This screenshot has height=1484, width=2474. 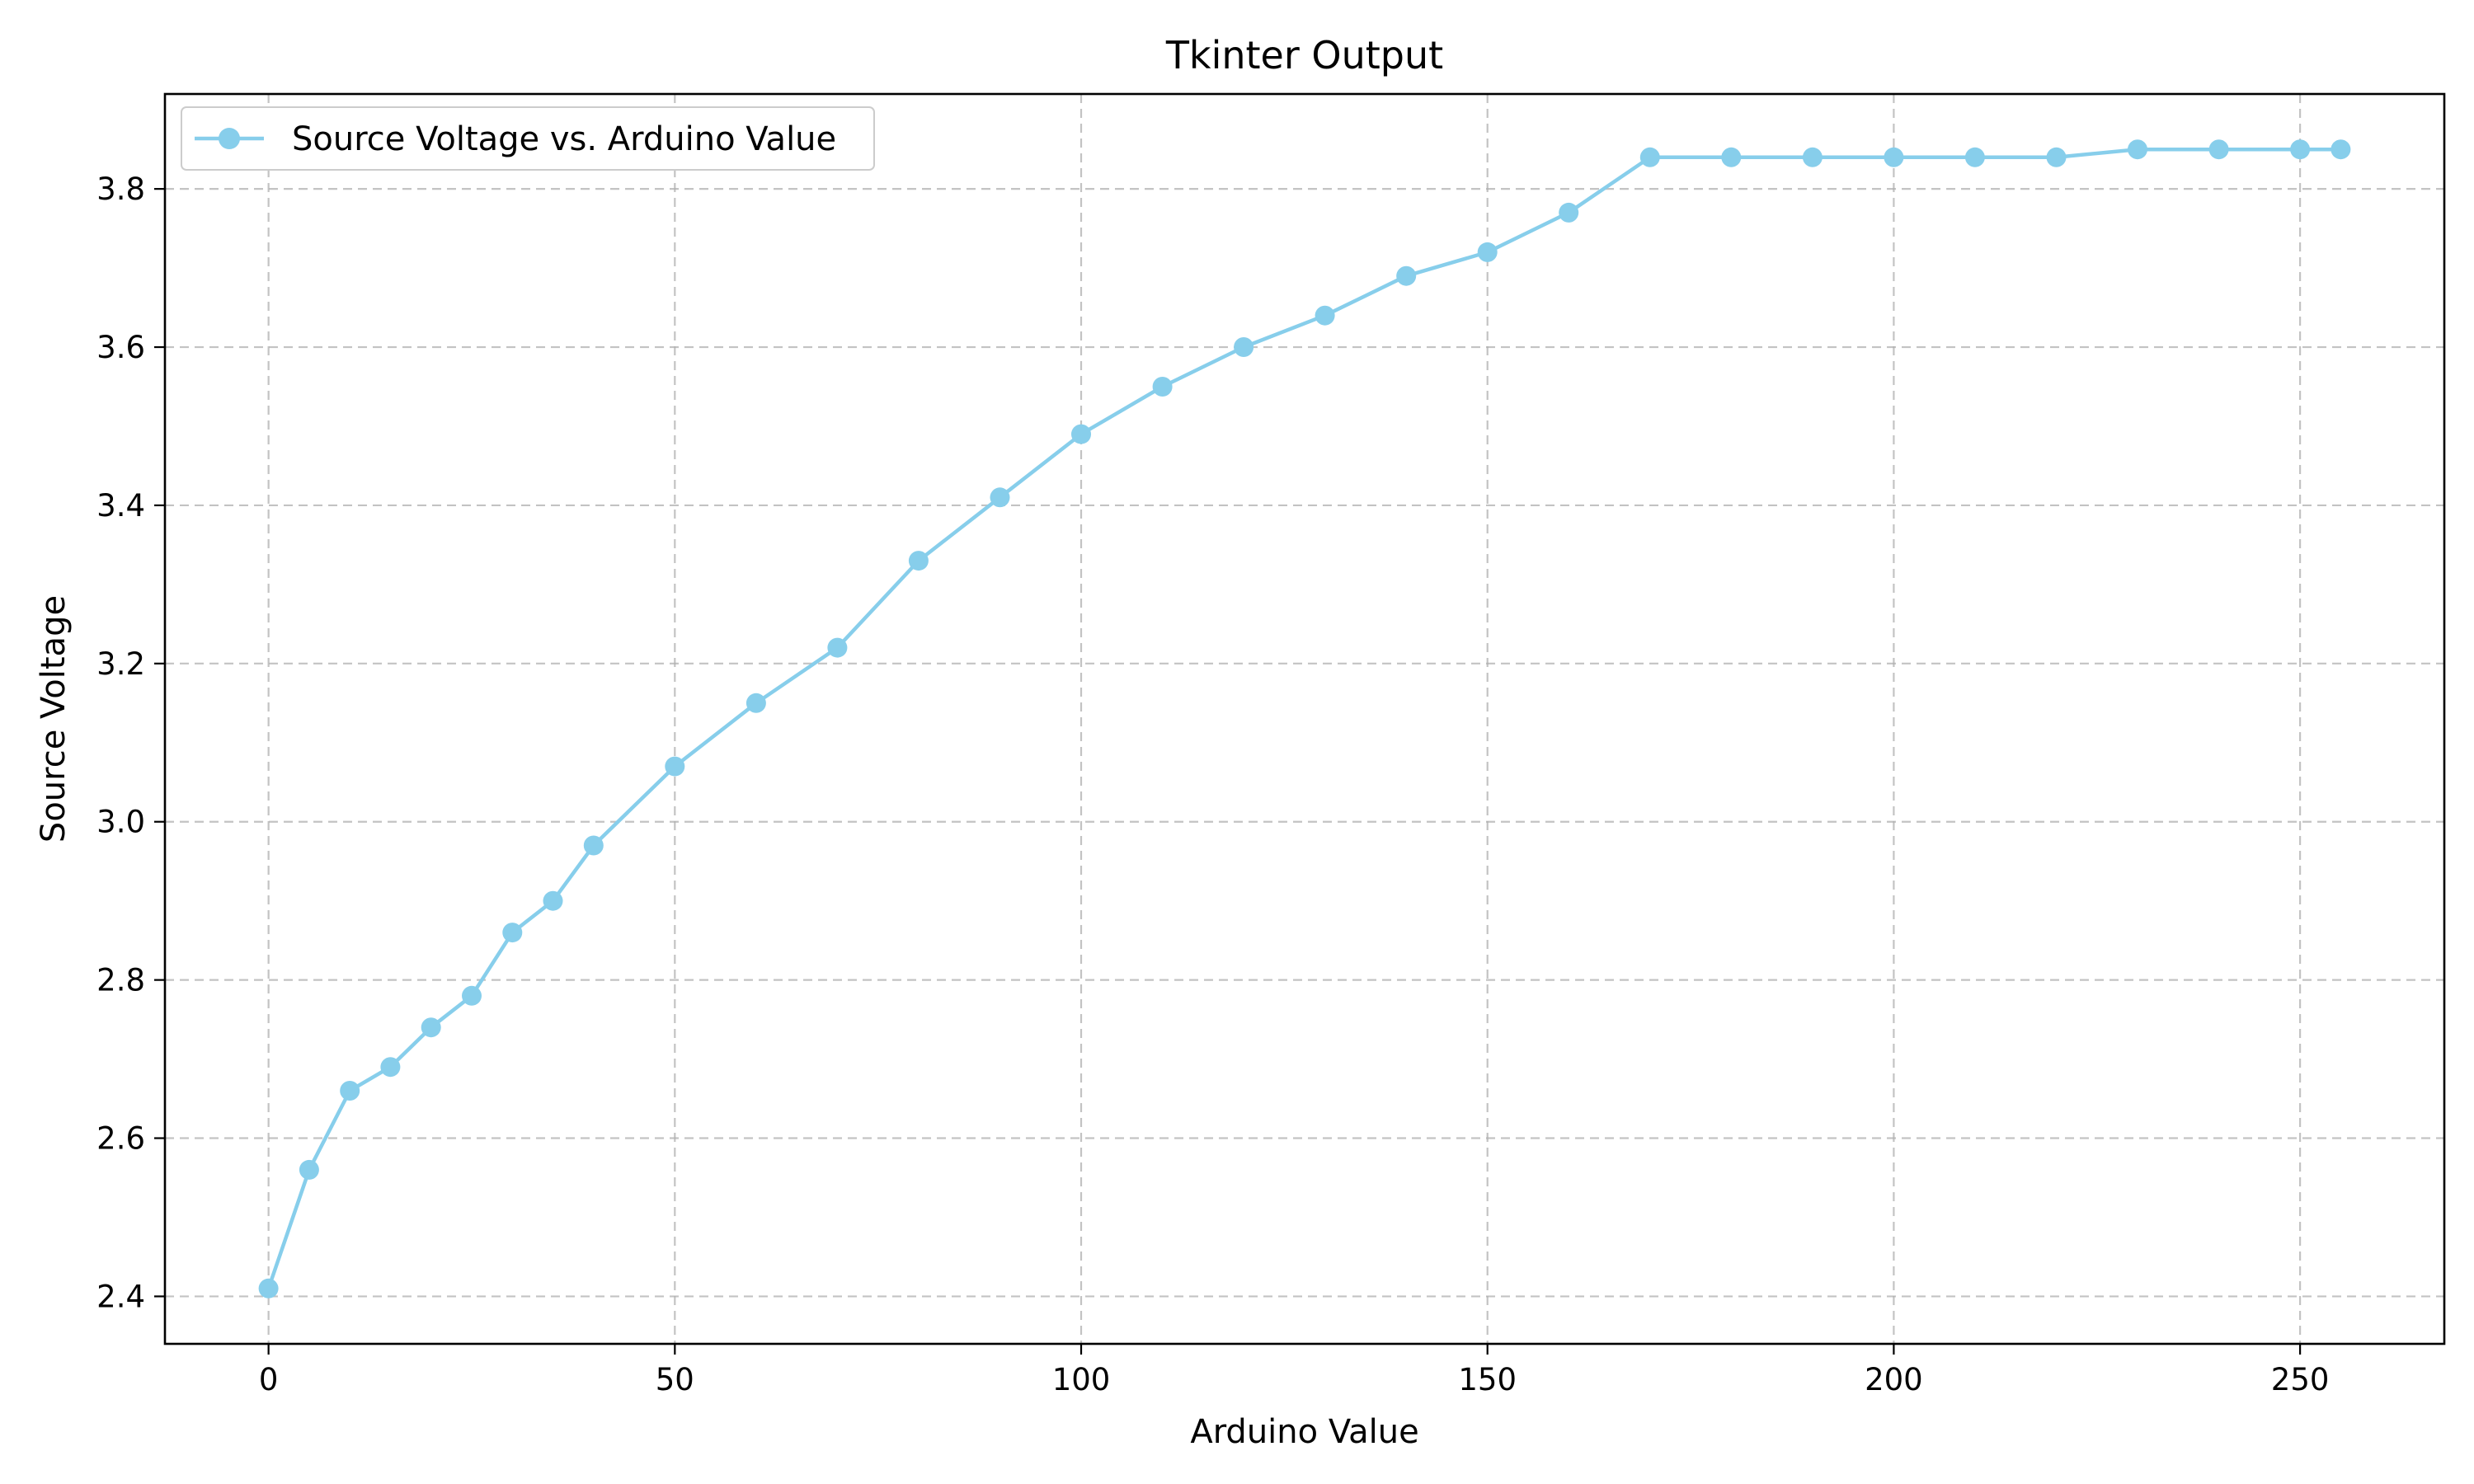 I want to click on legend: Source Voltage vs. Arduino Value, so click(x=528, y=138).